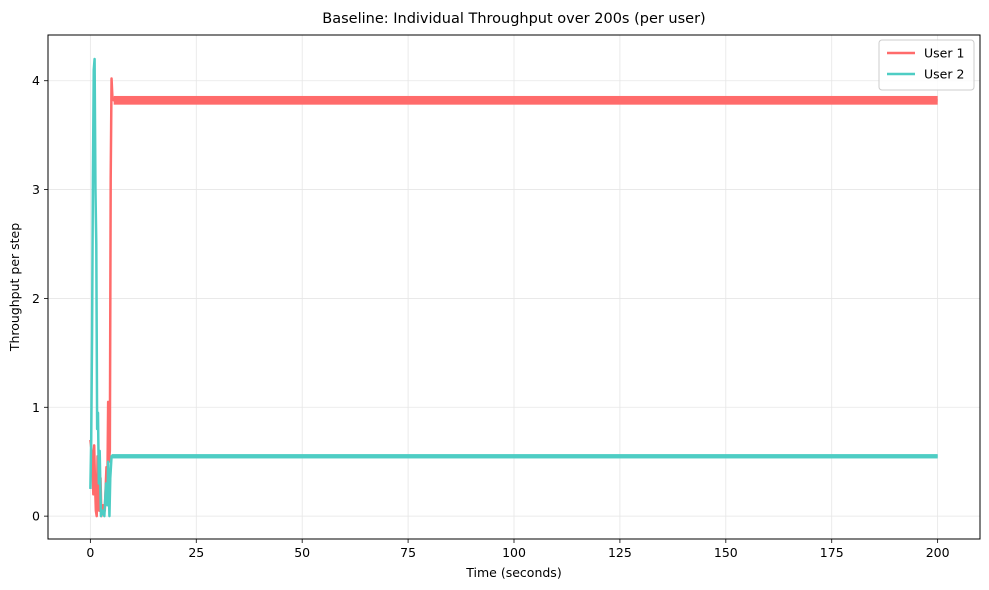  Describe the element at coordinates (944, 74) in the screenshot. I see `legend-label-user-2: User 2` at that location.